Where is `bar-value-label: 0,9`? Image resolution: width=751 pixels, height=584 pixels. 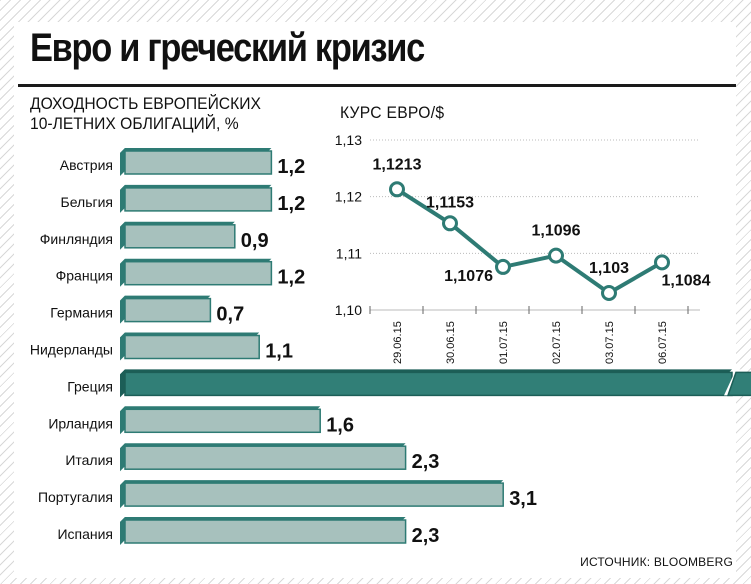 bar-value-label: 0,9 is located at coordinates (255, 241).